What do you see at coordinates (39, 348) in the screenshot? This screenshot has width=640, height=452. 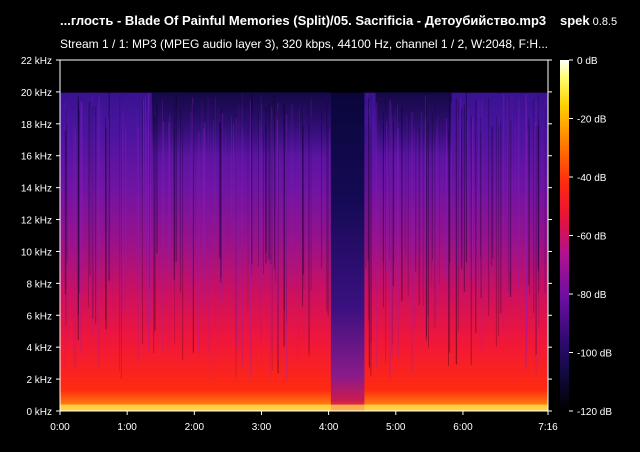 I see `y-tick-label: 4 kHz` at bounding box center [39, 348].